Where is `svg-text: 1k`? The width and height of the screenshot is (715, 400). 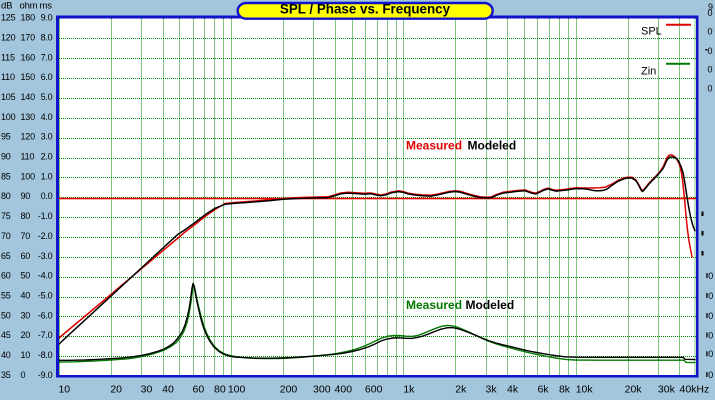
svg-text: 1k is located at coordinates (409, 390).